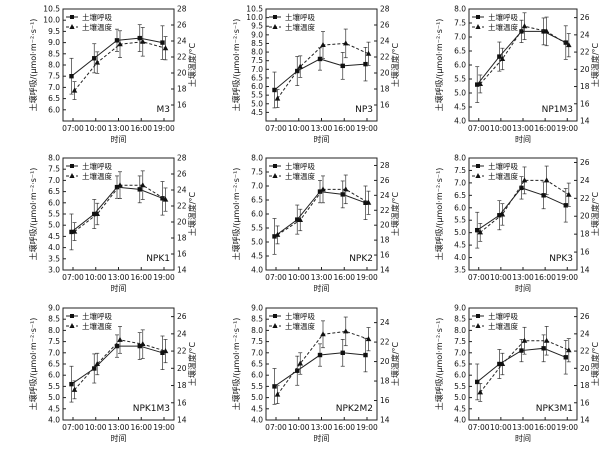 Image resolution: width=600 pixels, height=449 pixels. What do you see at coordinates (585, 180) in the screenshot?
I see `y-right-tick-label: 24` at bounding box center [585, 180].